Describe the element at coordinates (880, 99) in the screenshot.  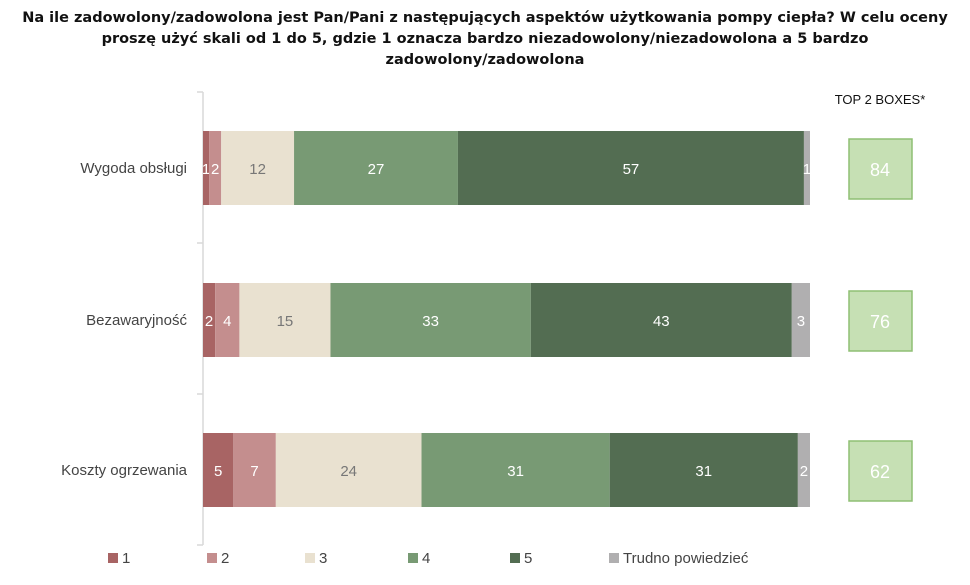
I see `top2-header: TOP 2 BOXES*` at that location.